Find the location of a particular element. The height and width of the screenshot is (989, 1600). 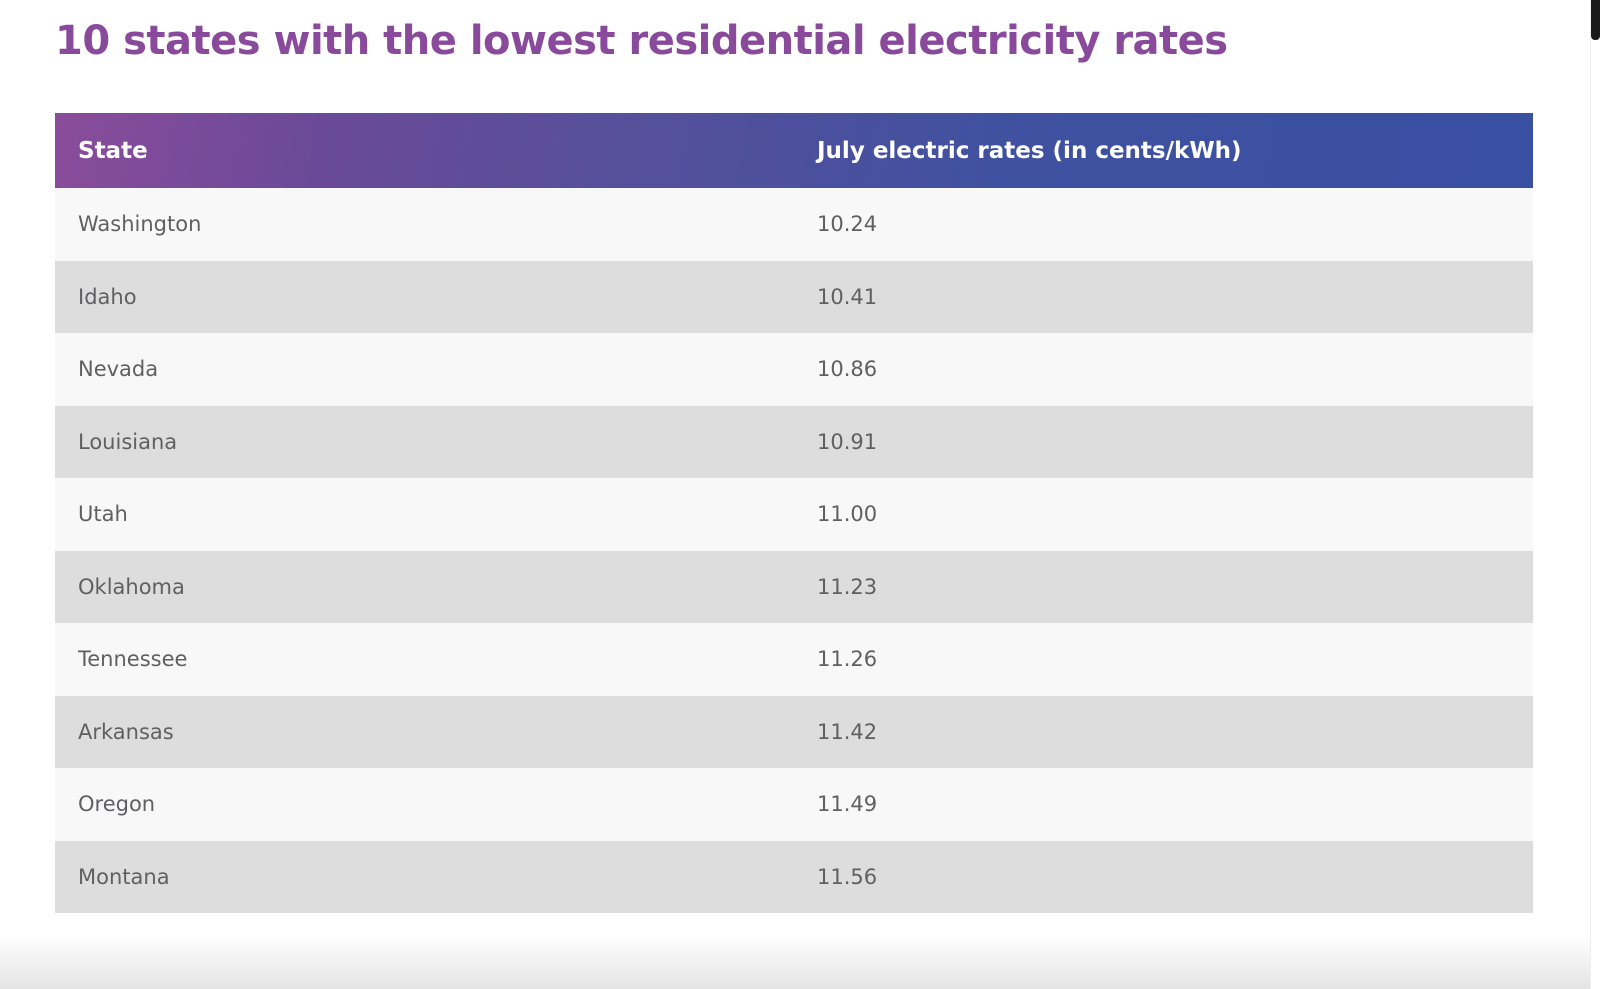

state-cell: Montana is located at coordinates (124, 876).